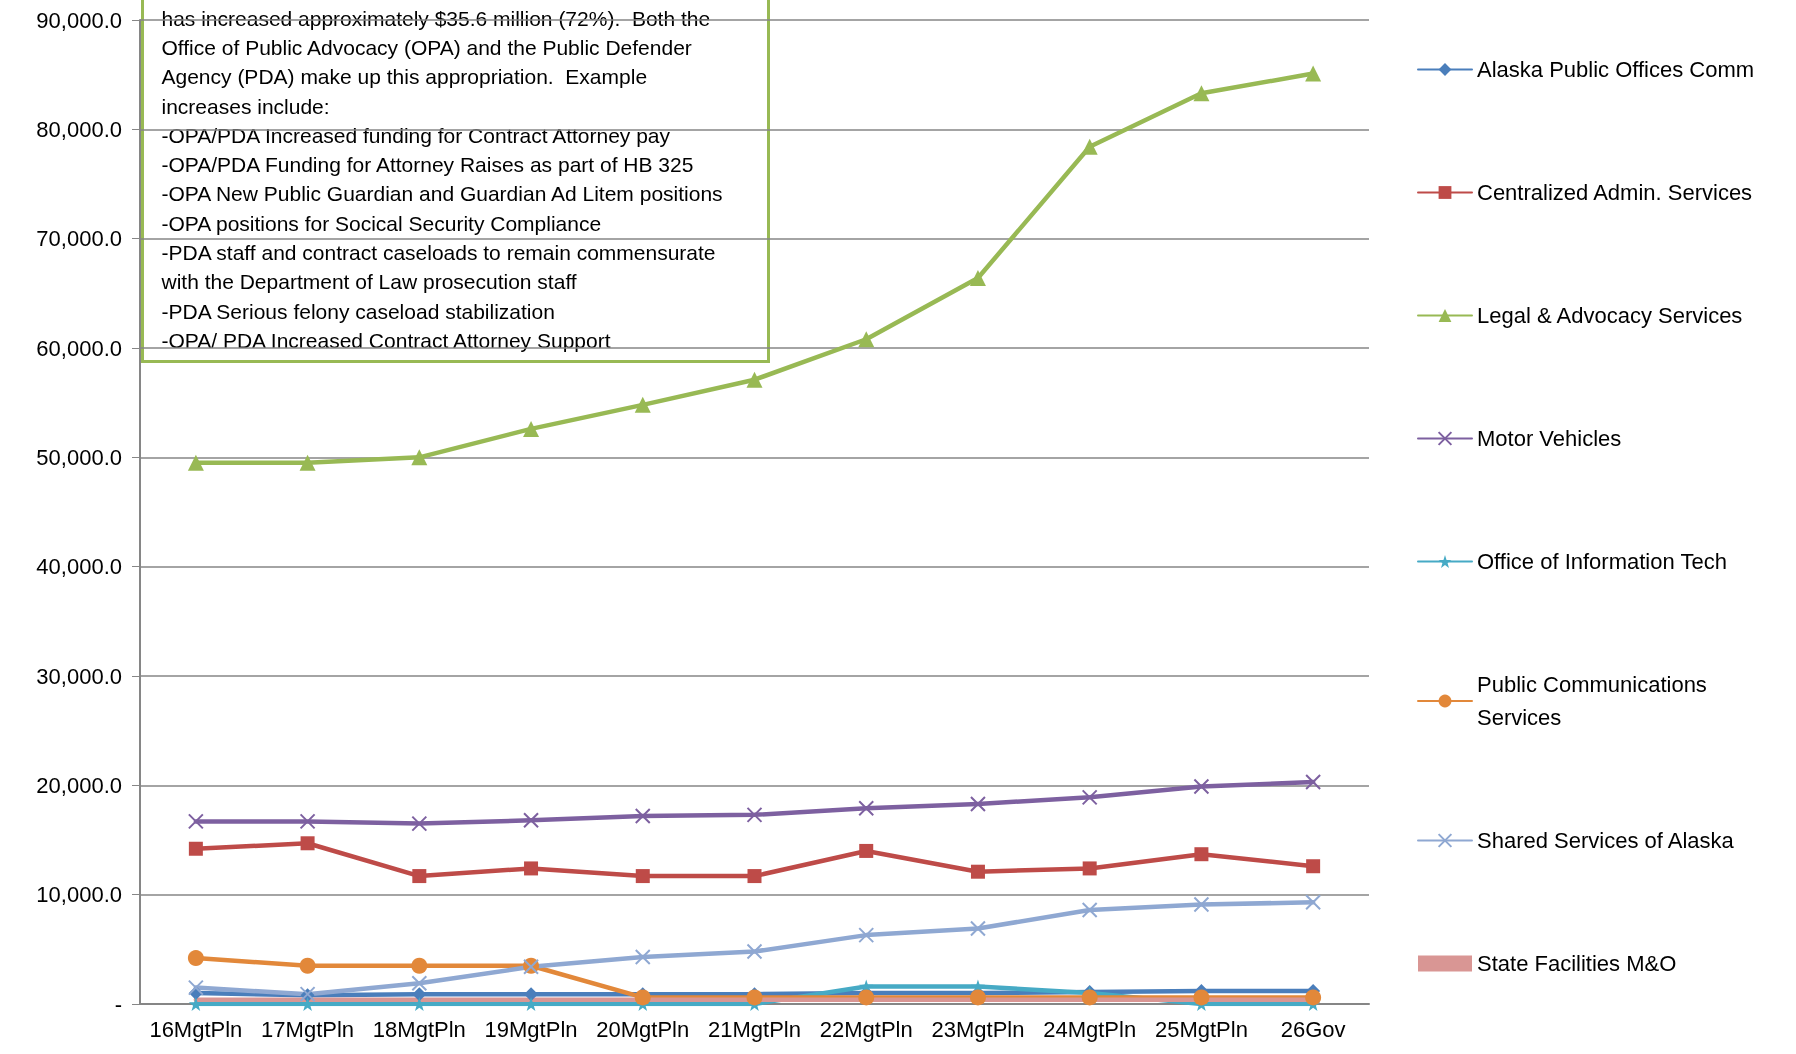 The image size is (1796, 1054). Describe the element at coordinates (1201, 1029) in the screenshot. I see `x-tick-label: 25MgtPln` at that location.